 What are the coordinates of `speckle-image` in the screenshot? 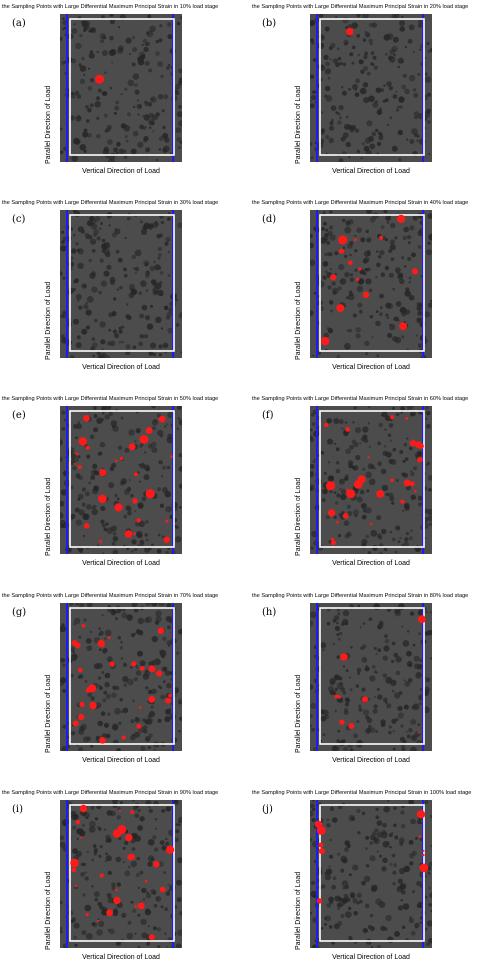 It's located at (371, 88).